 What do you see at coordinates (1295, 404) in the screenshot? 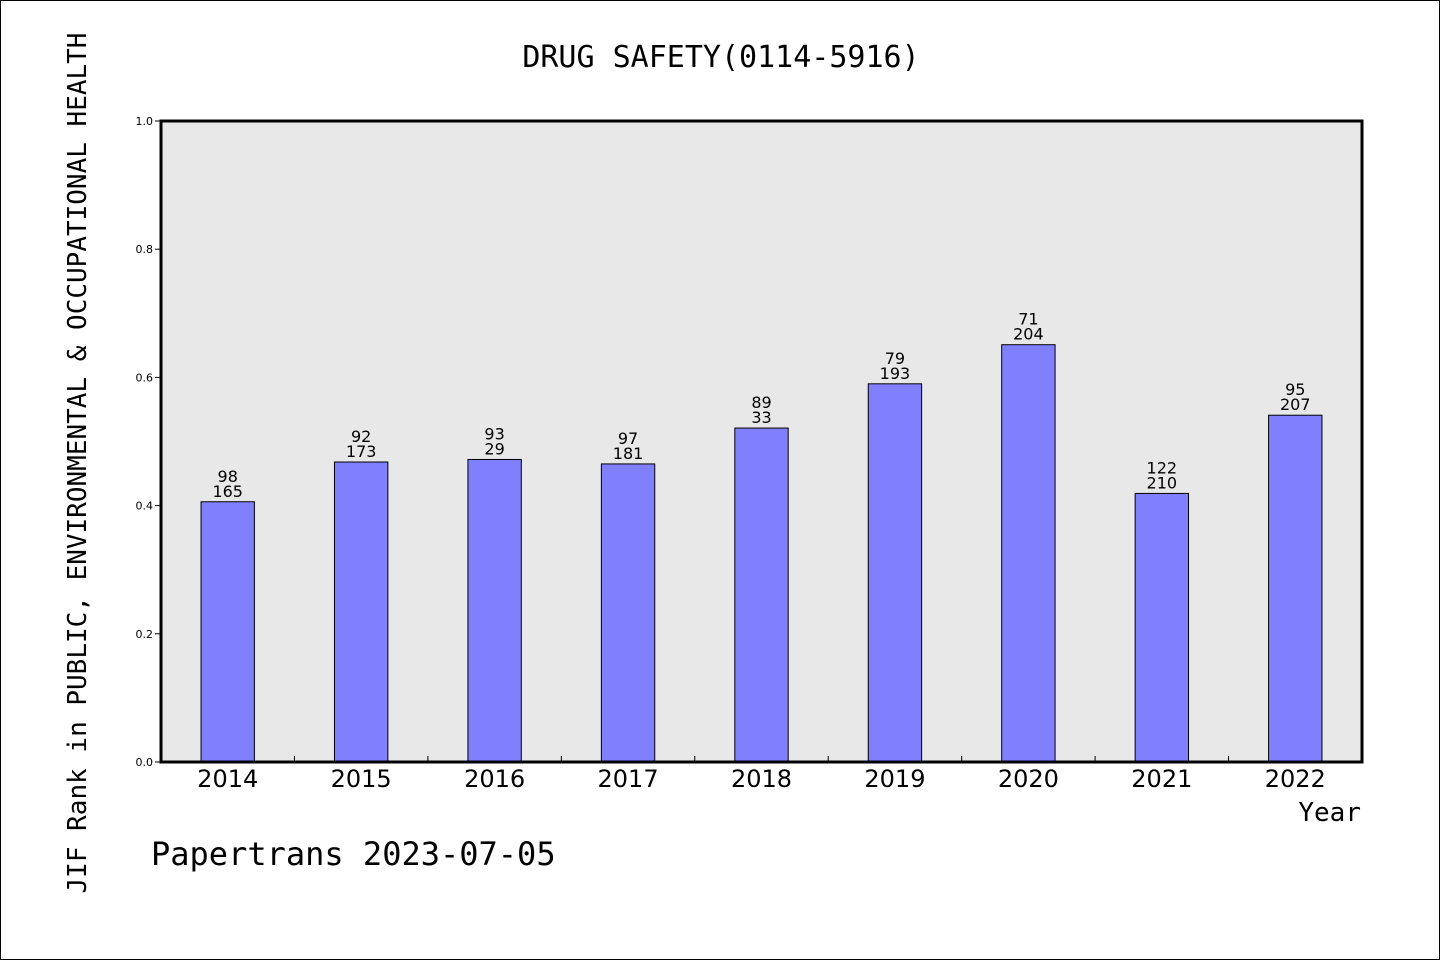
I see `bar-label-bottom: 207` at bounding box center [1295, 404].